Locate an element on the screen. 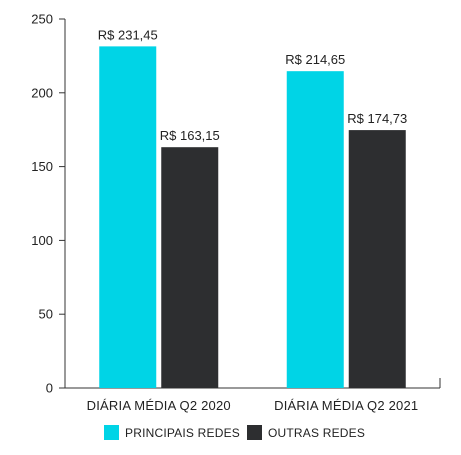 The width and height of the screenshot is (461, 455). bar-value-label: R$ 163,15 is located at coordinates (190, 135).